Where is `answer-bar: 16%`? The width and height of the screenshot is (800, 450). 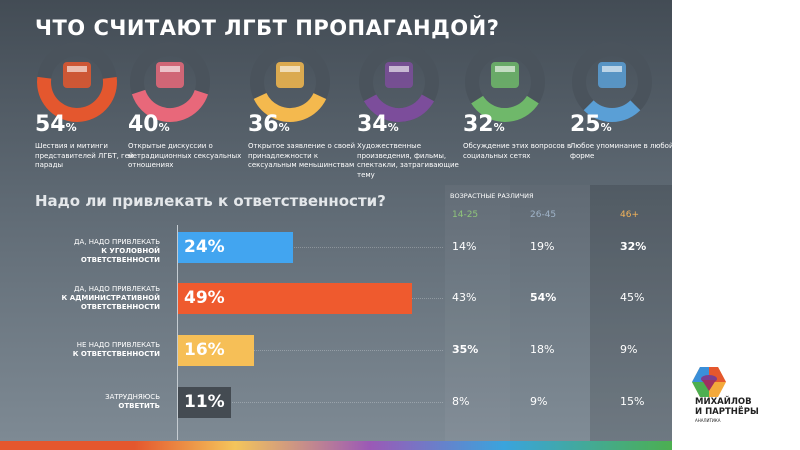 answer-bar: 16% is located at coordinates (216, 350).